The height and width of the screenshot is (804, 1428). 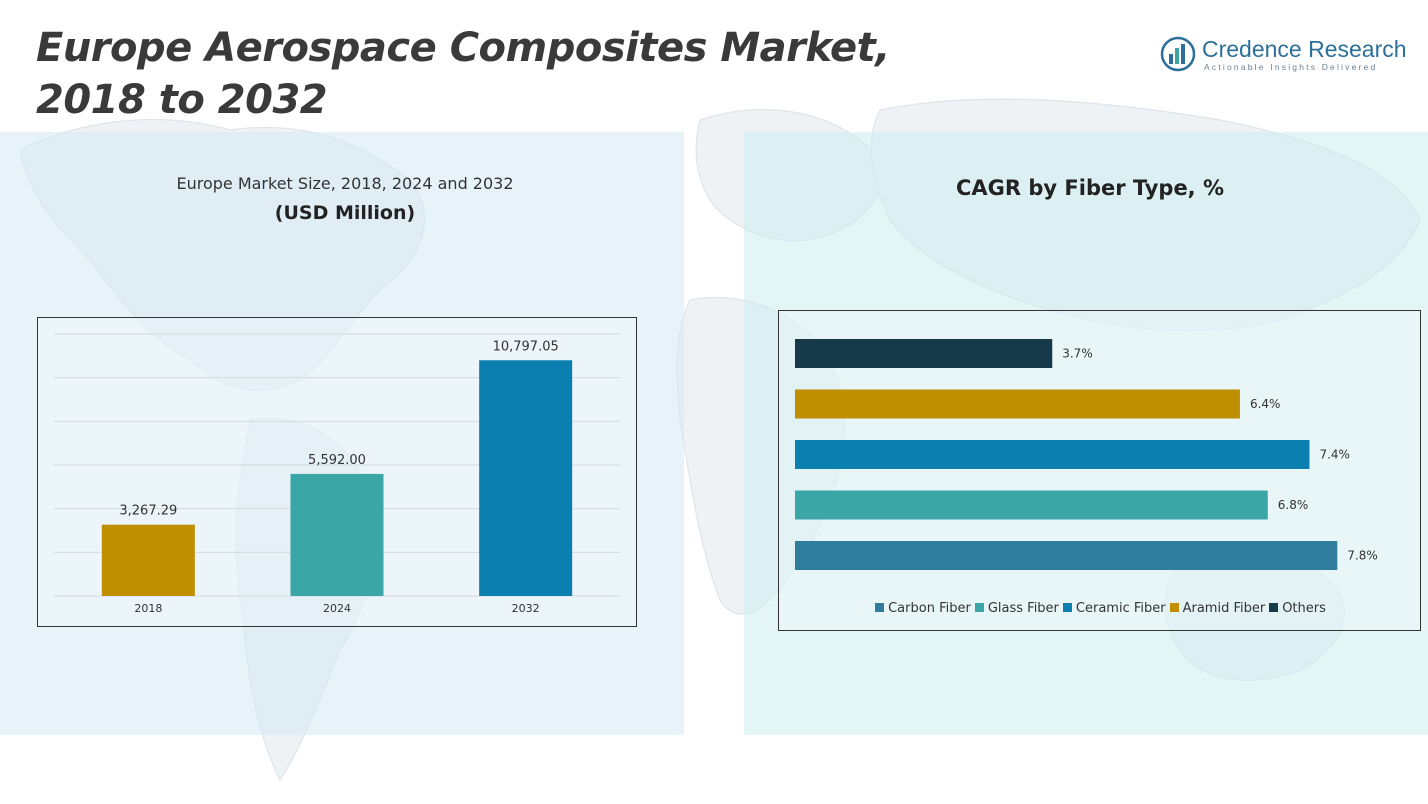 What do you see at coordinates (337, 534) in the screenshot?
I see `bar-2024` at bounding box center [337, 534].